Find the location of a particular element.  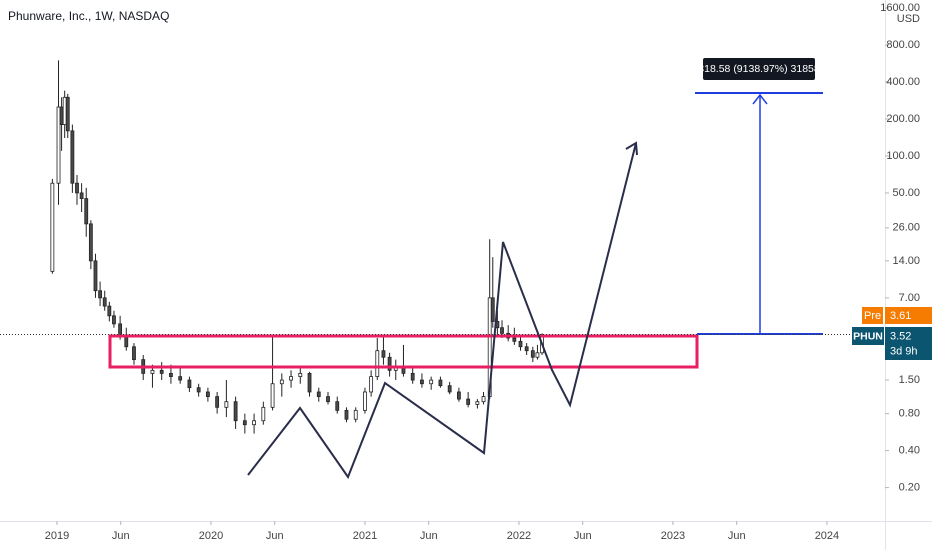

y-tick-label: 0.40 is located at coordinates (909, 451).